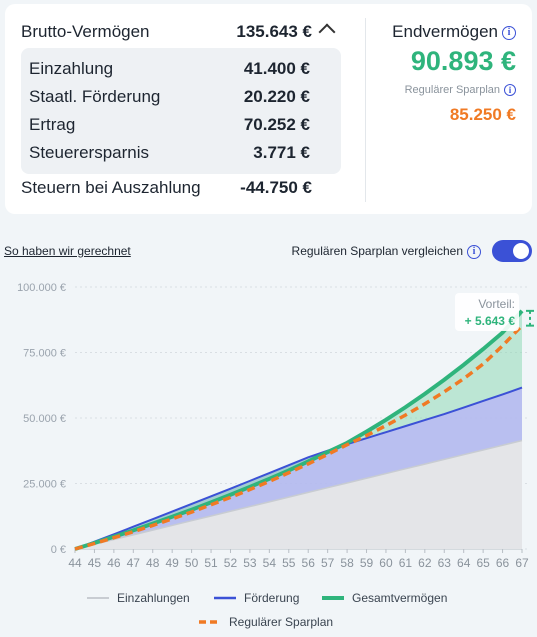  I want to click on y-tick-label: 50.000 €, so click(44, 419).